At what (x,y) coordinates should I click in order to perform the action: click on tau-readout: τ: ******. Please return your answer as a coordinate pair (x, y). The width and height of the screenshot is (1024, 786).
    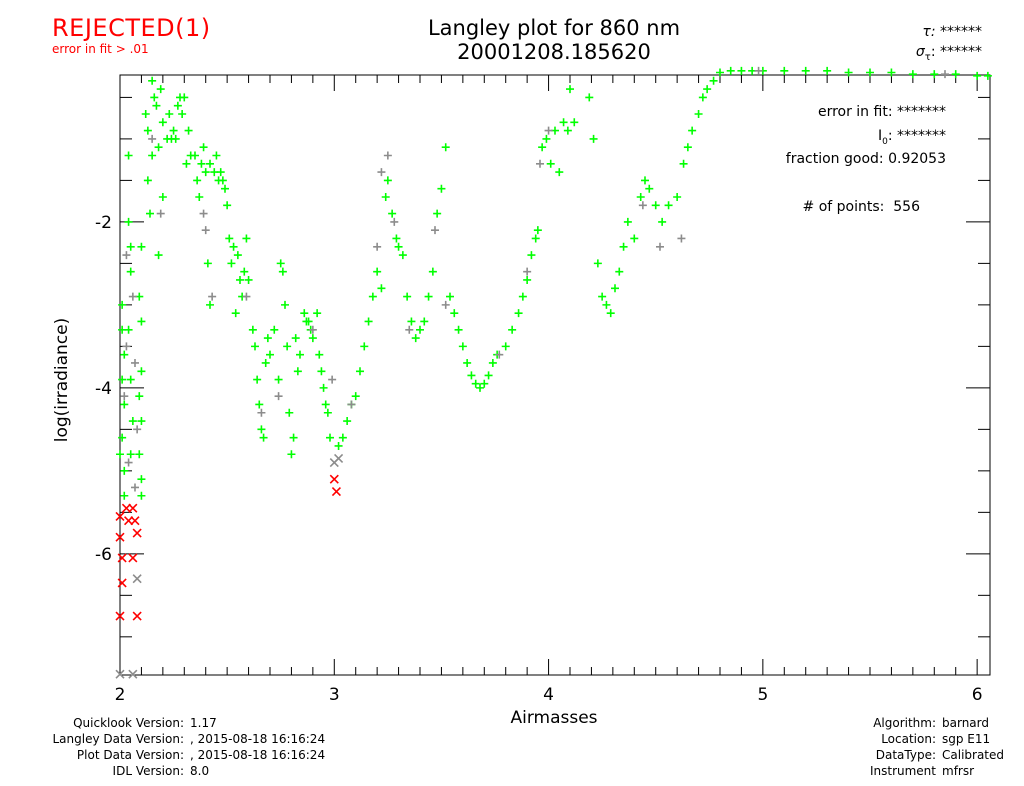
    Looking at the image, I should click on (952, 32).